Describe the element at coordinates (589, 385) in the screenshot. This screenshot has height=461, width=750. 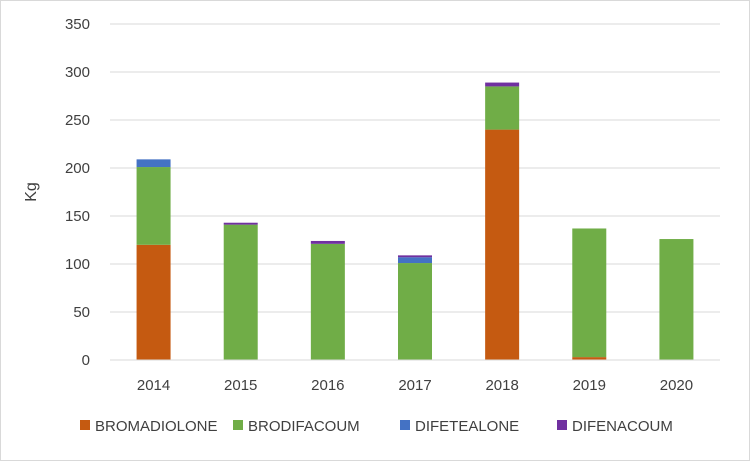
I see `x-tick-label: 2019` at that location.